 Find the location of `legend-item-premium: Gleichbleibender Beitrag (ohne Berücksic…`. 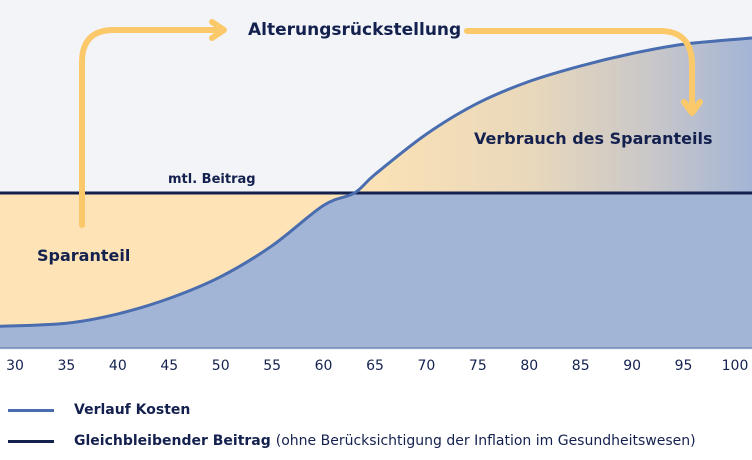

legend-item-premium: Gleichbleibender Beitrag (ohne Berücksic… is located at coordinates (352, 441).